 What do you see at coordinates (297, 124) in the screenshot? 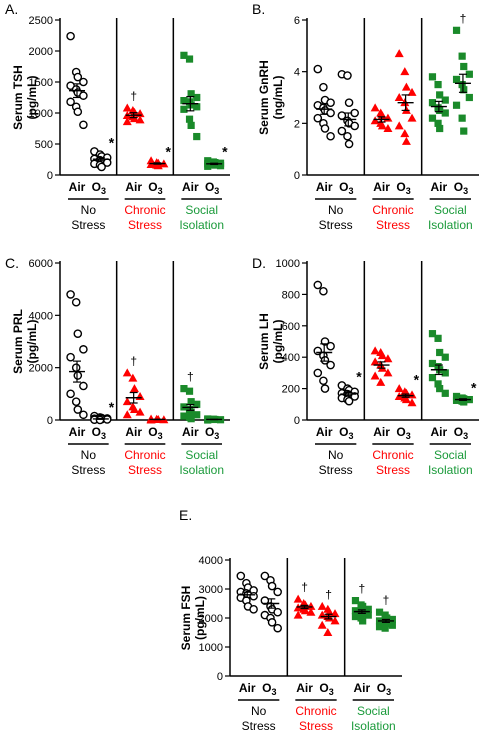
I see `y-tick-label: 2` at bounding box center [297, 124].